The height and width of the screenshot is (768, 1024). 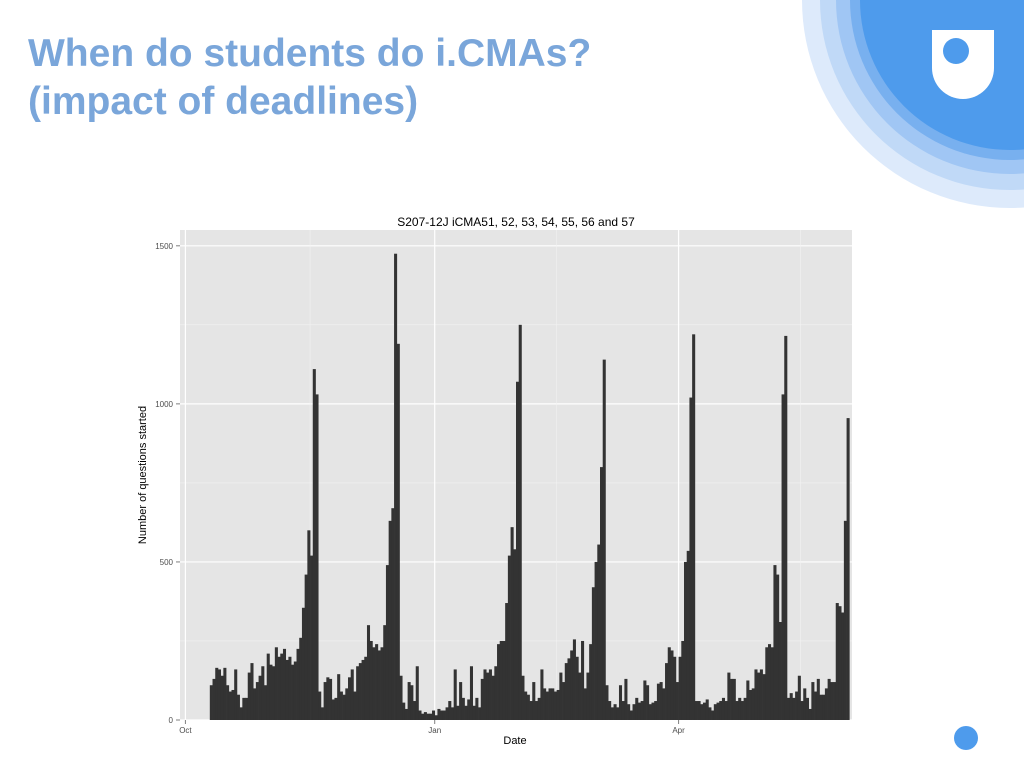 I want to click on x-axis-label: Date, so click(x=514, y=741).